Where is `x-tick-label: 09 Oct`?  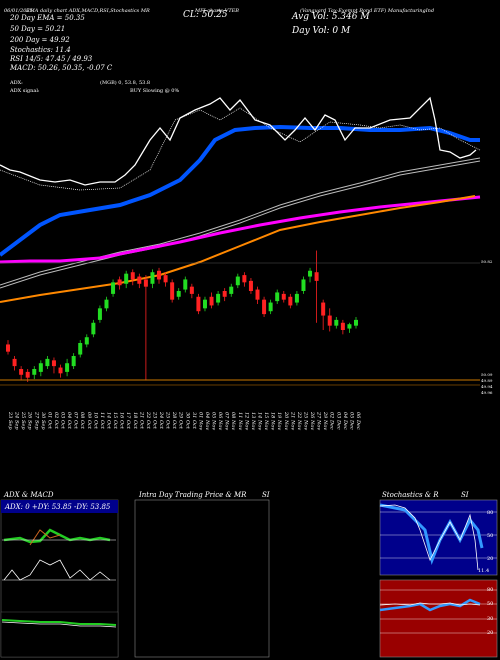 x-tick-label: 09 Oct is located at coordinates (89, 421).